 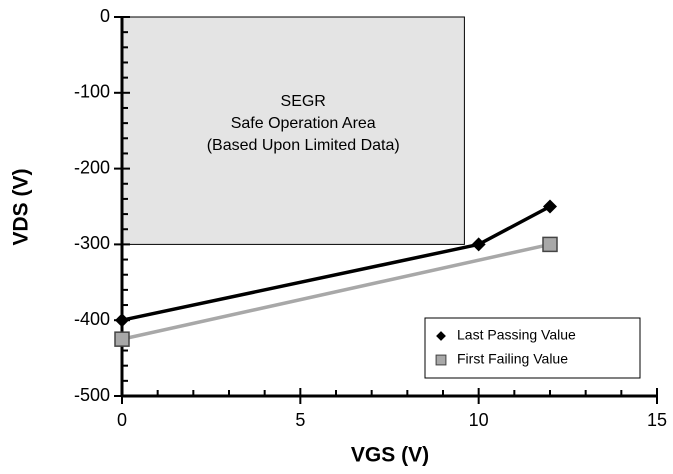 I want to click on series-line, so click(x=336, y=291).